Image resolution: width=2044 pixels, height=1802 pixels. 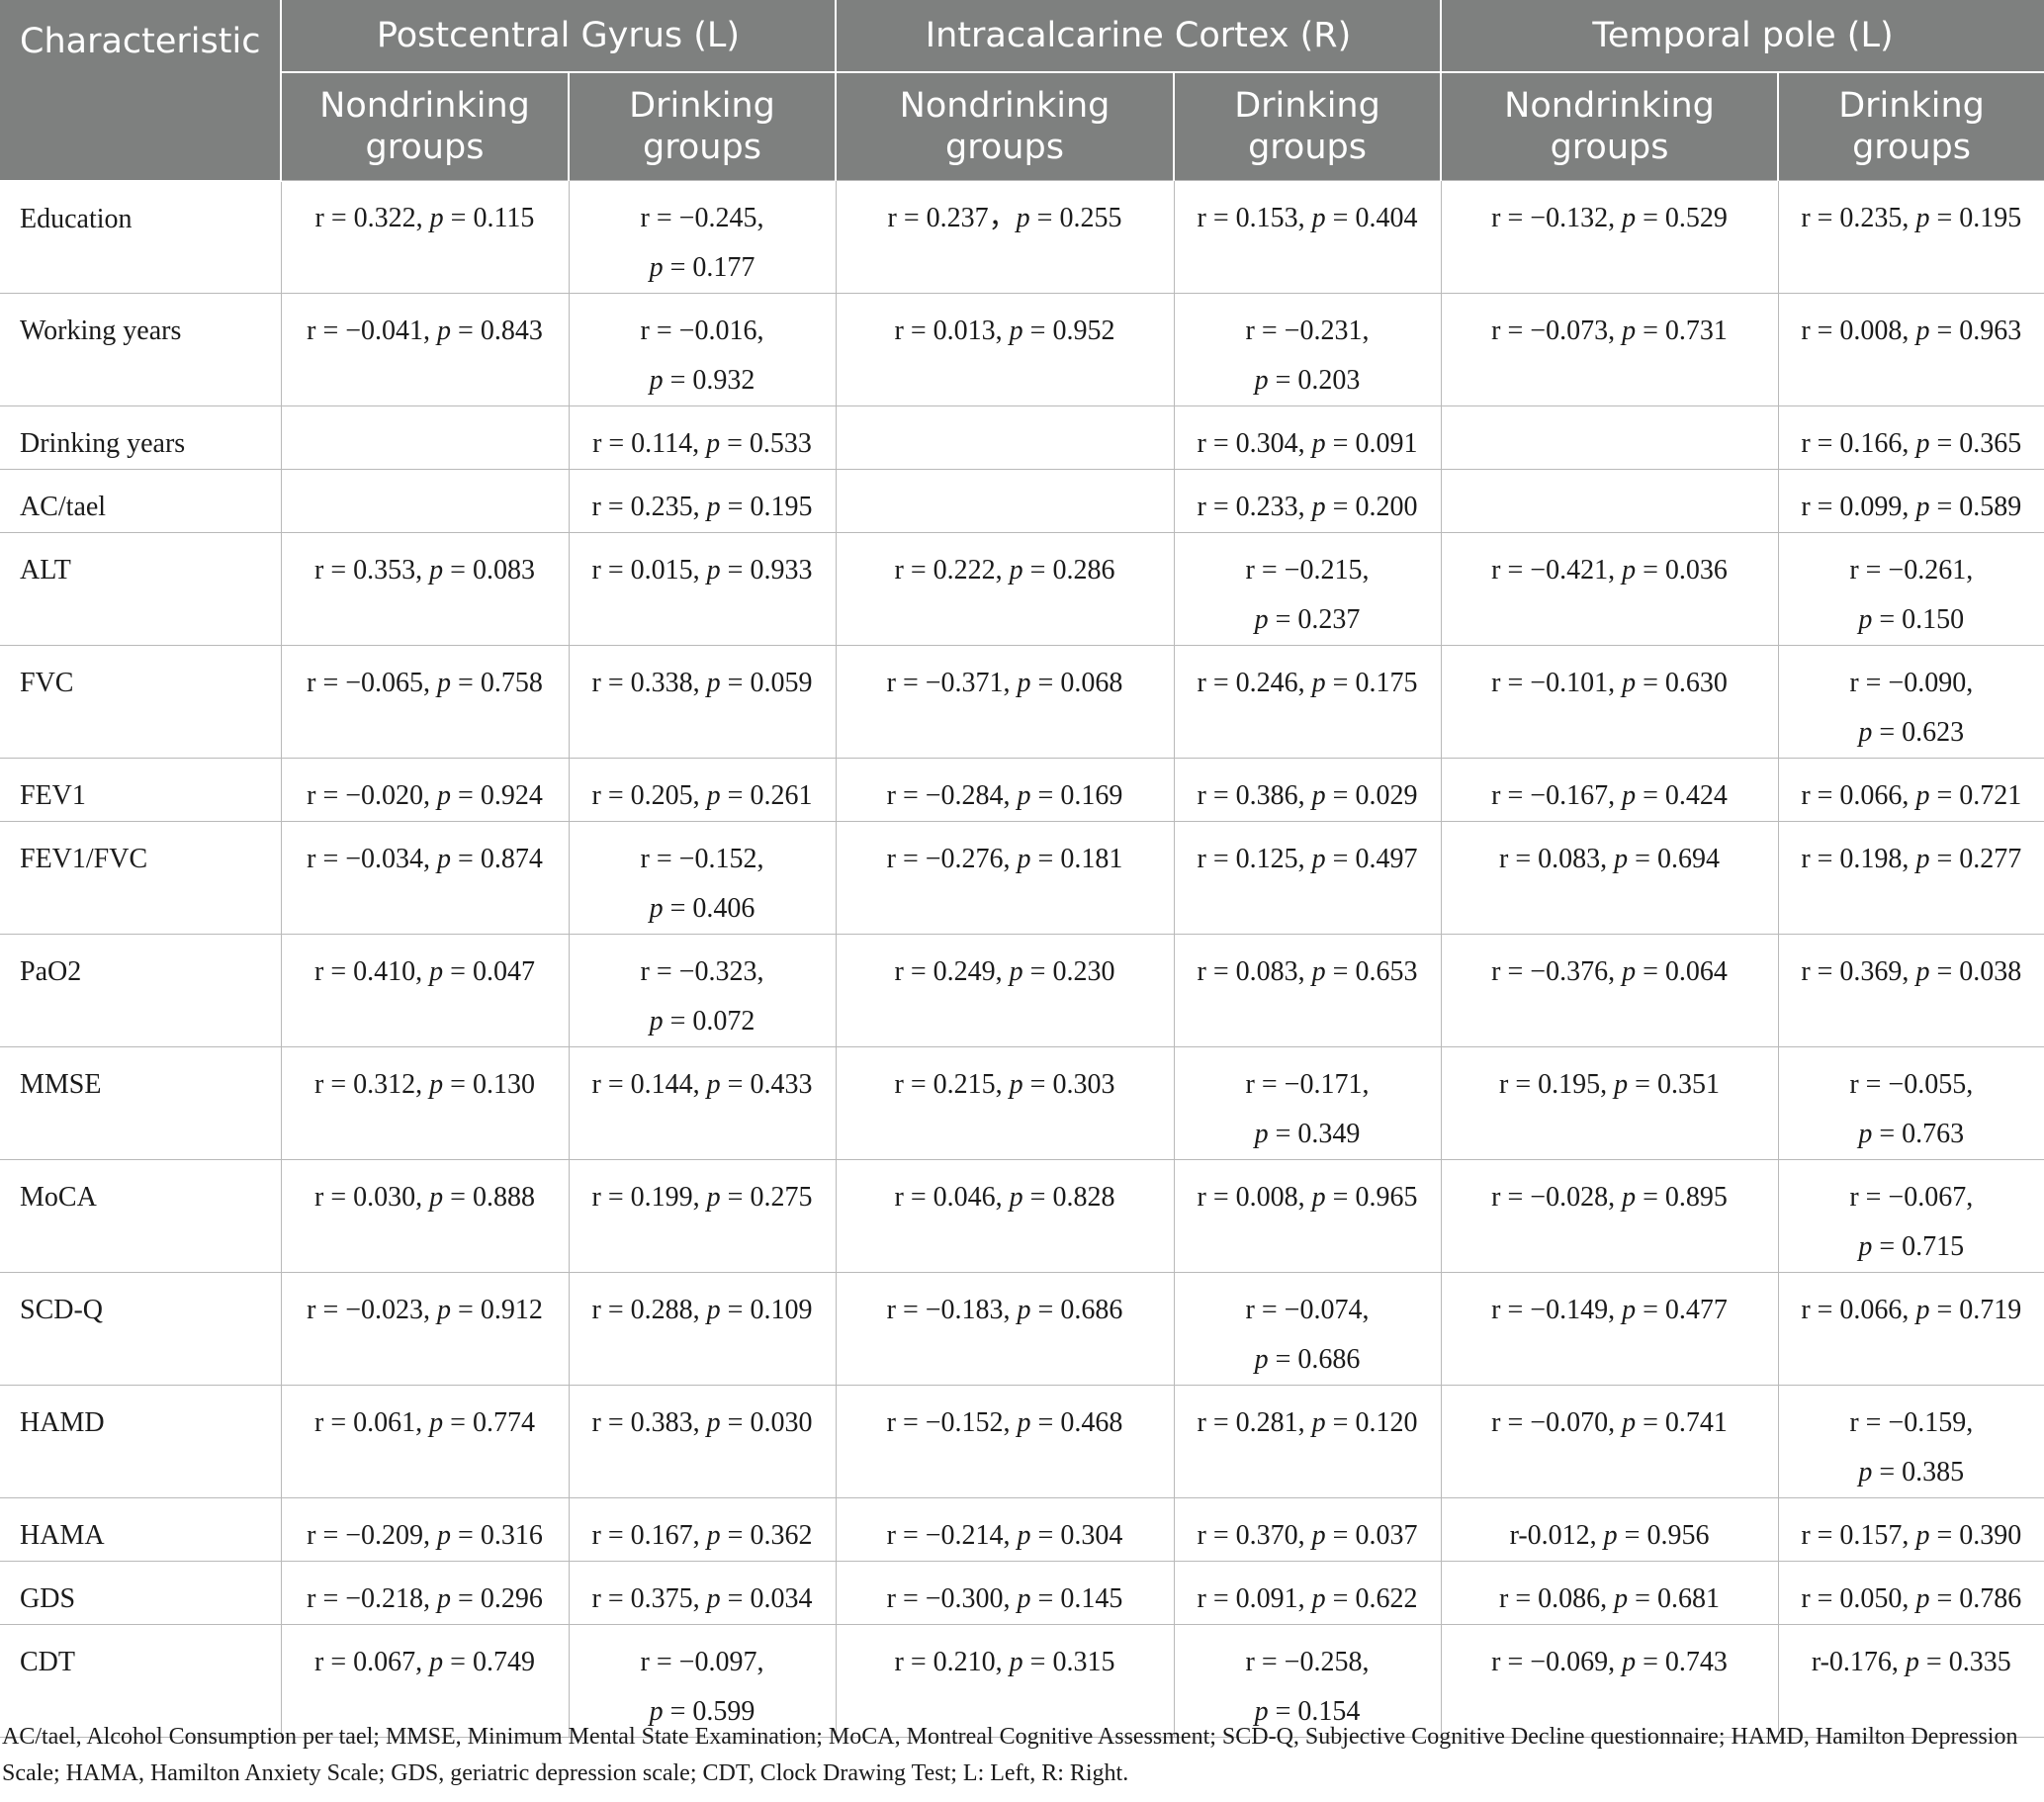 I want to click on cell-p-value: = 0.406, so click(x=709, y=908).